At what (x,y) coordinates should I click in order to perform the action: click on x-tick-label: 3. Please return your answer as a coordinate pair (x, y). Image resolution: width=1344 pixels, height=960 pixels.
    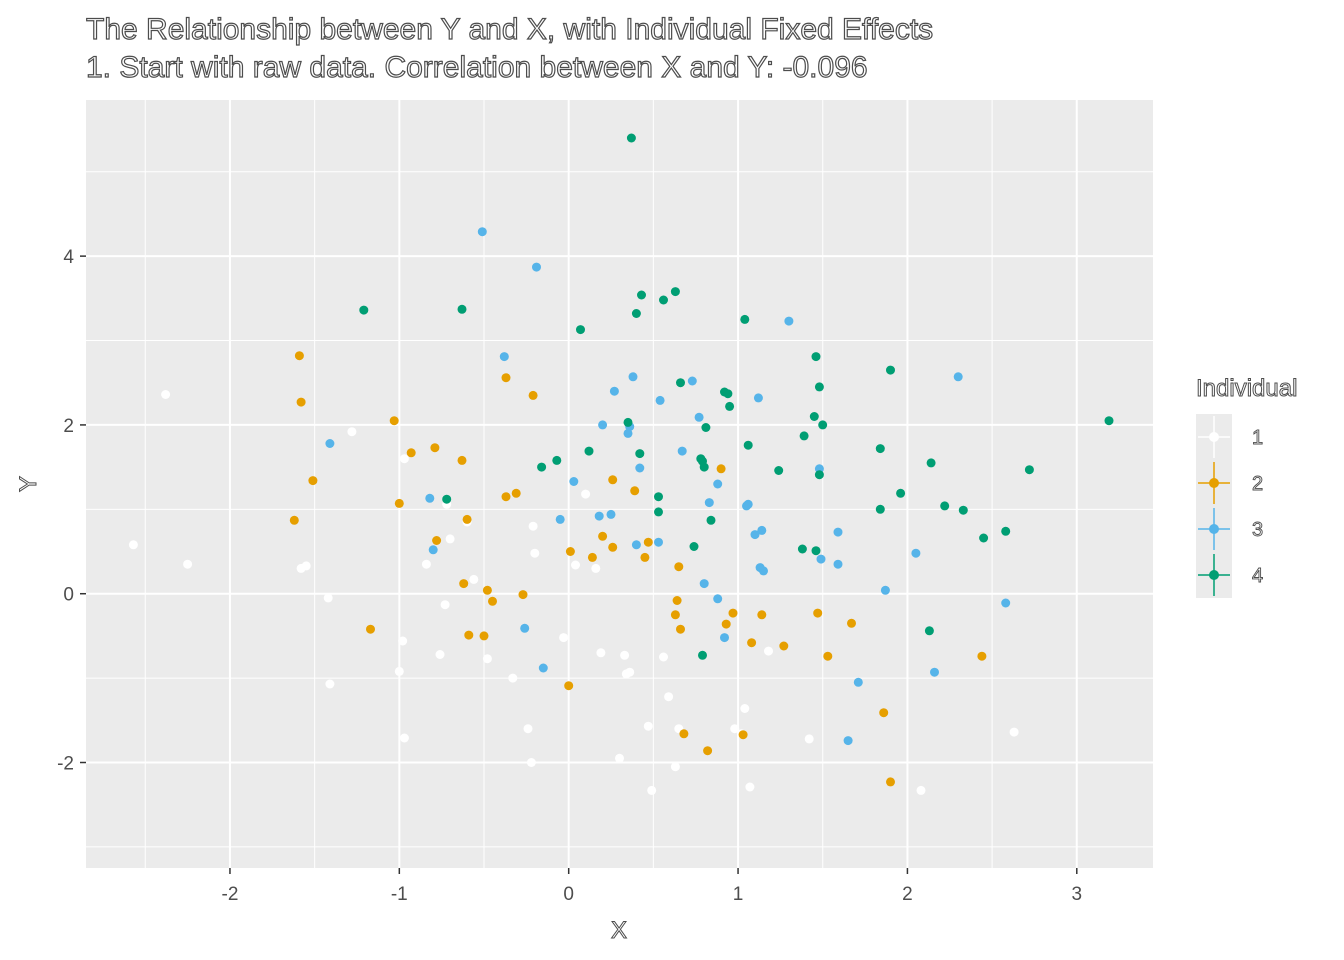
    Looking at the image, I should click on (1076, 894).